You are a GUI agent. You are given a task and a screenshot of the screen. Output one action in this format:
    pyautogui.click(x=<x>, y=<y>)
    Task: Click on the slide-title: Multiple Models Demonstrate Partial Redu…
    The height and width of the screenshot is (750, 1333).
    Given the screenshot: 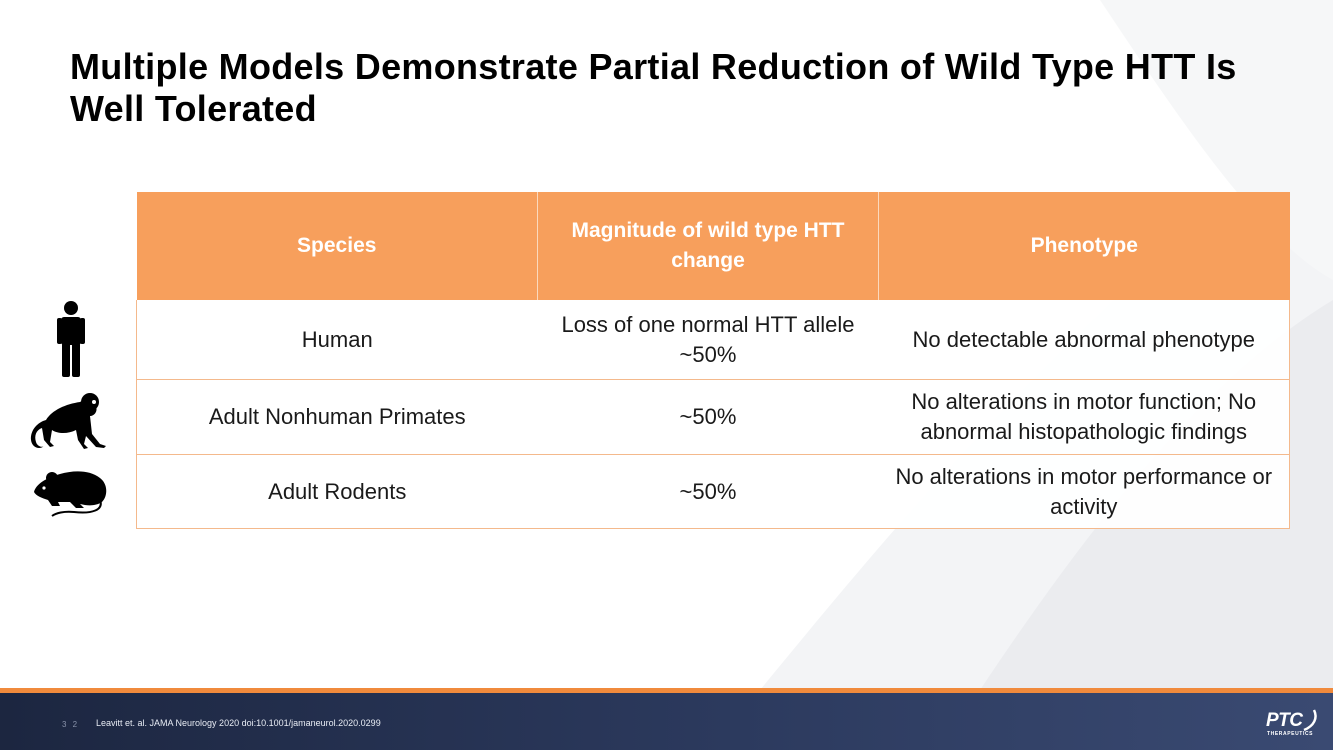 What is the action you would take?
    pyautogui.click(x=653, y=87)
    